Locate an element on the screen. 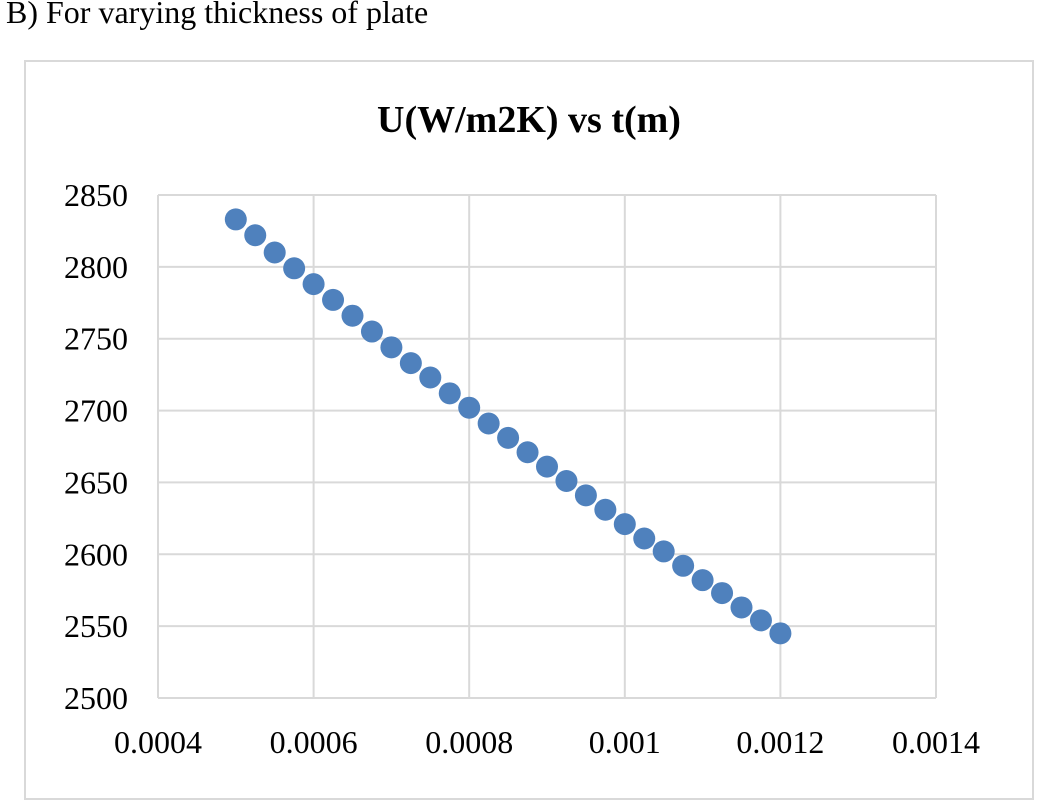 The width and height of the screenshot is (1047, 800). y-tick-label: 2550 is located at coordinates (96, 626).